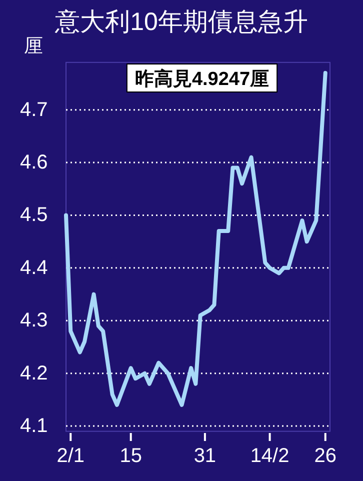 Image resolution: width=363 pixels, height=481 pixels. Describe the element at coordinates (205, 456) in the screenshot. I see `x-tick-label: 31` at that location.